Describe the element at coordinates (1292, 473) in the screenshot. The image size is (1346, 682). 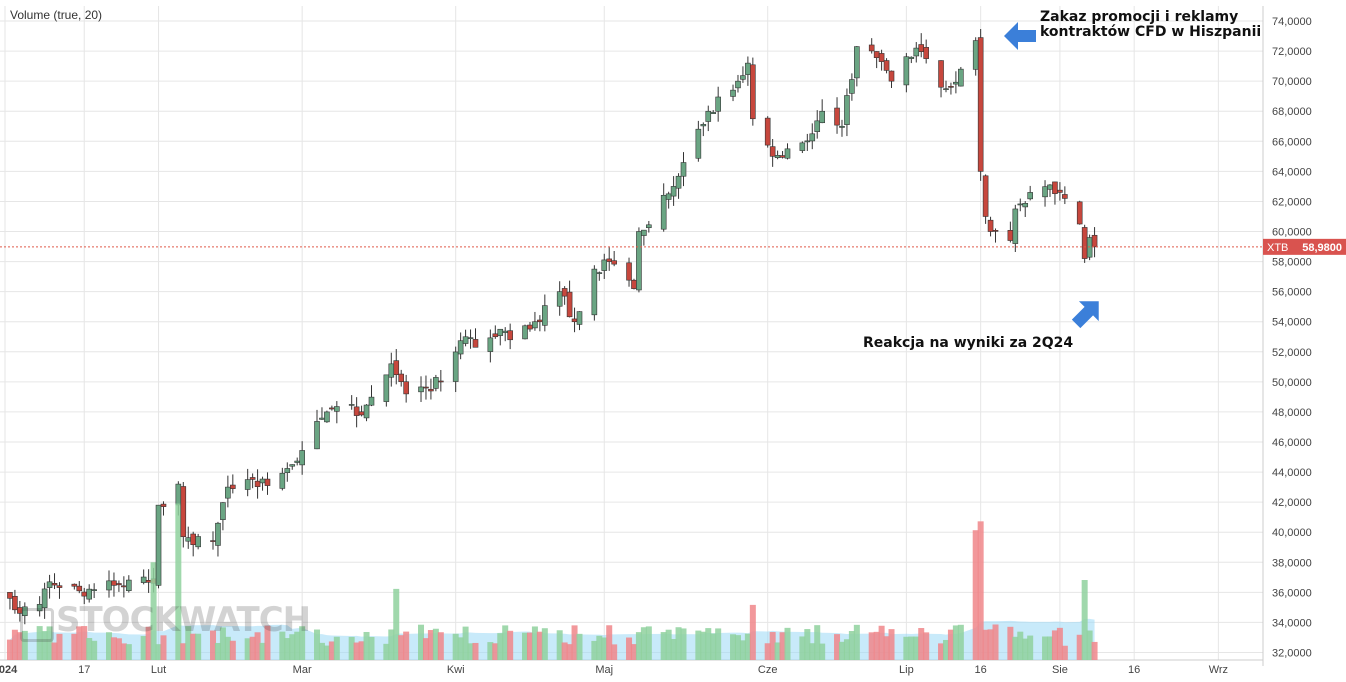
I see `y-tick-label: 44,0000` at that location.